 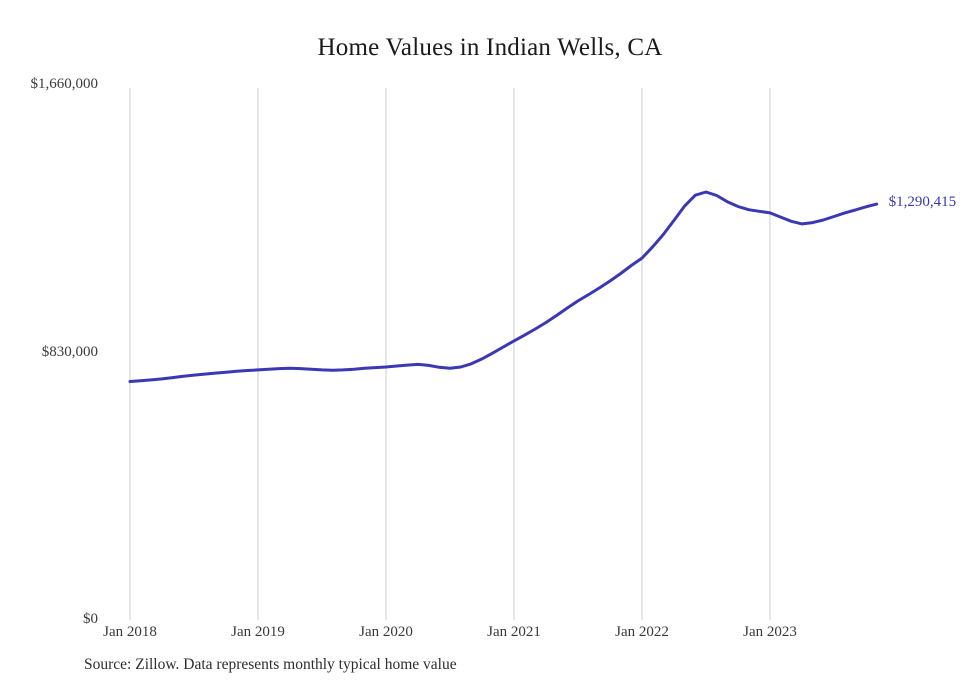 What do you see at coordinates (642, 632) in the screenshot?
I see `x-axis-tick-jan-2022: Jan 2022` at bounding box center [642, 632].